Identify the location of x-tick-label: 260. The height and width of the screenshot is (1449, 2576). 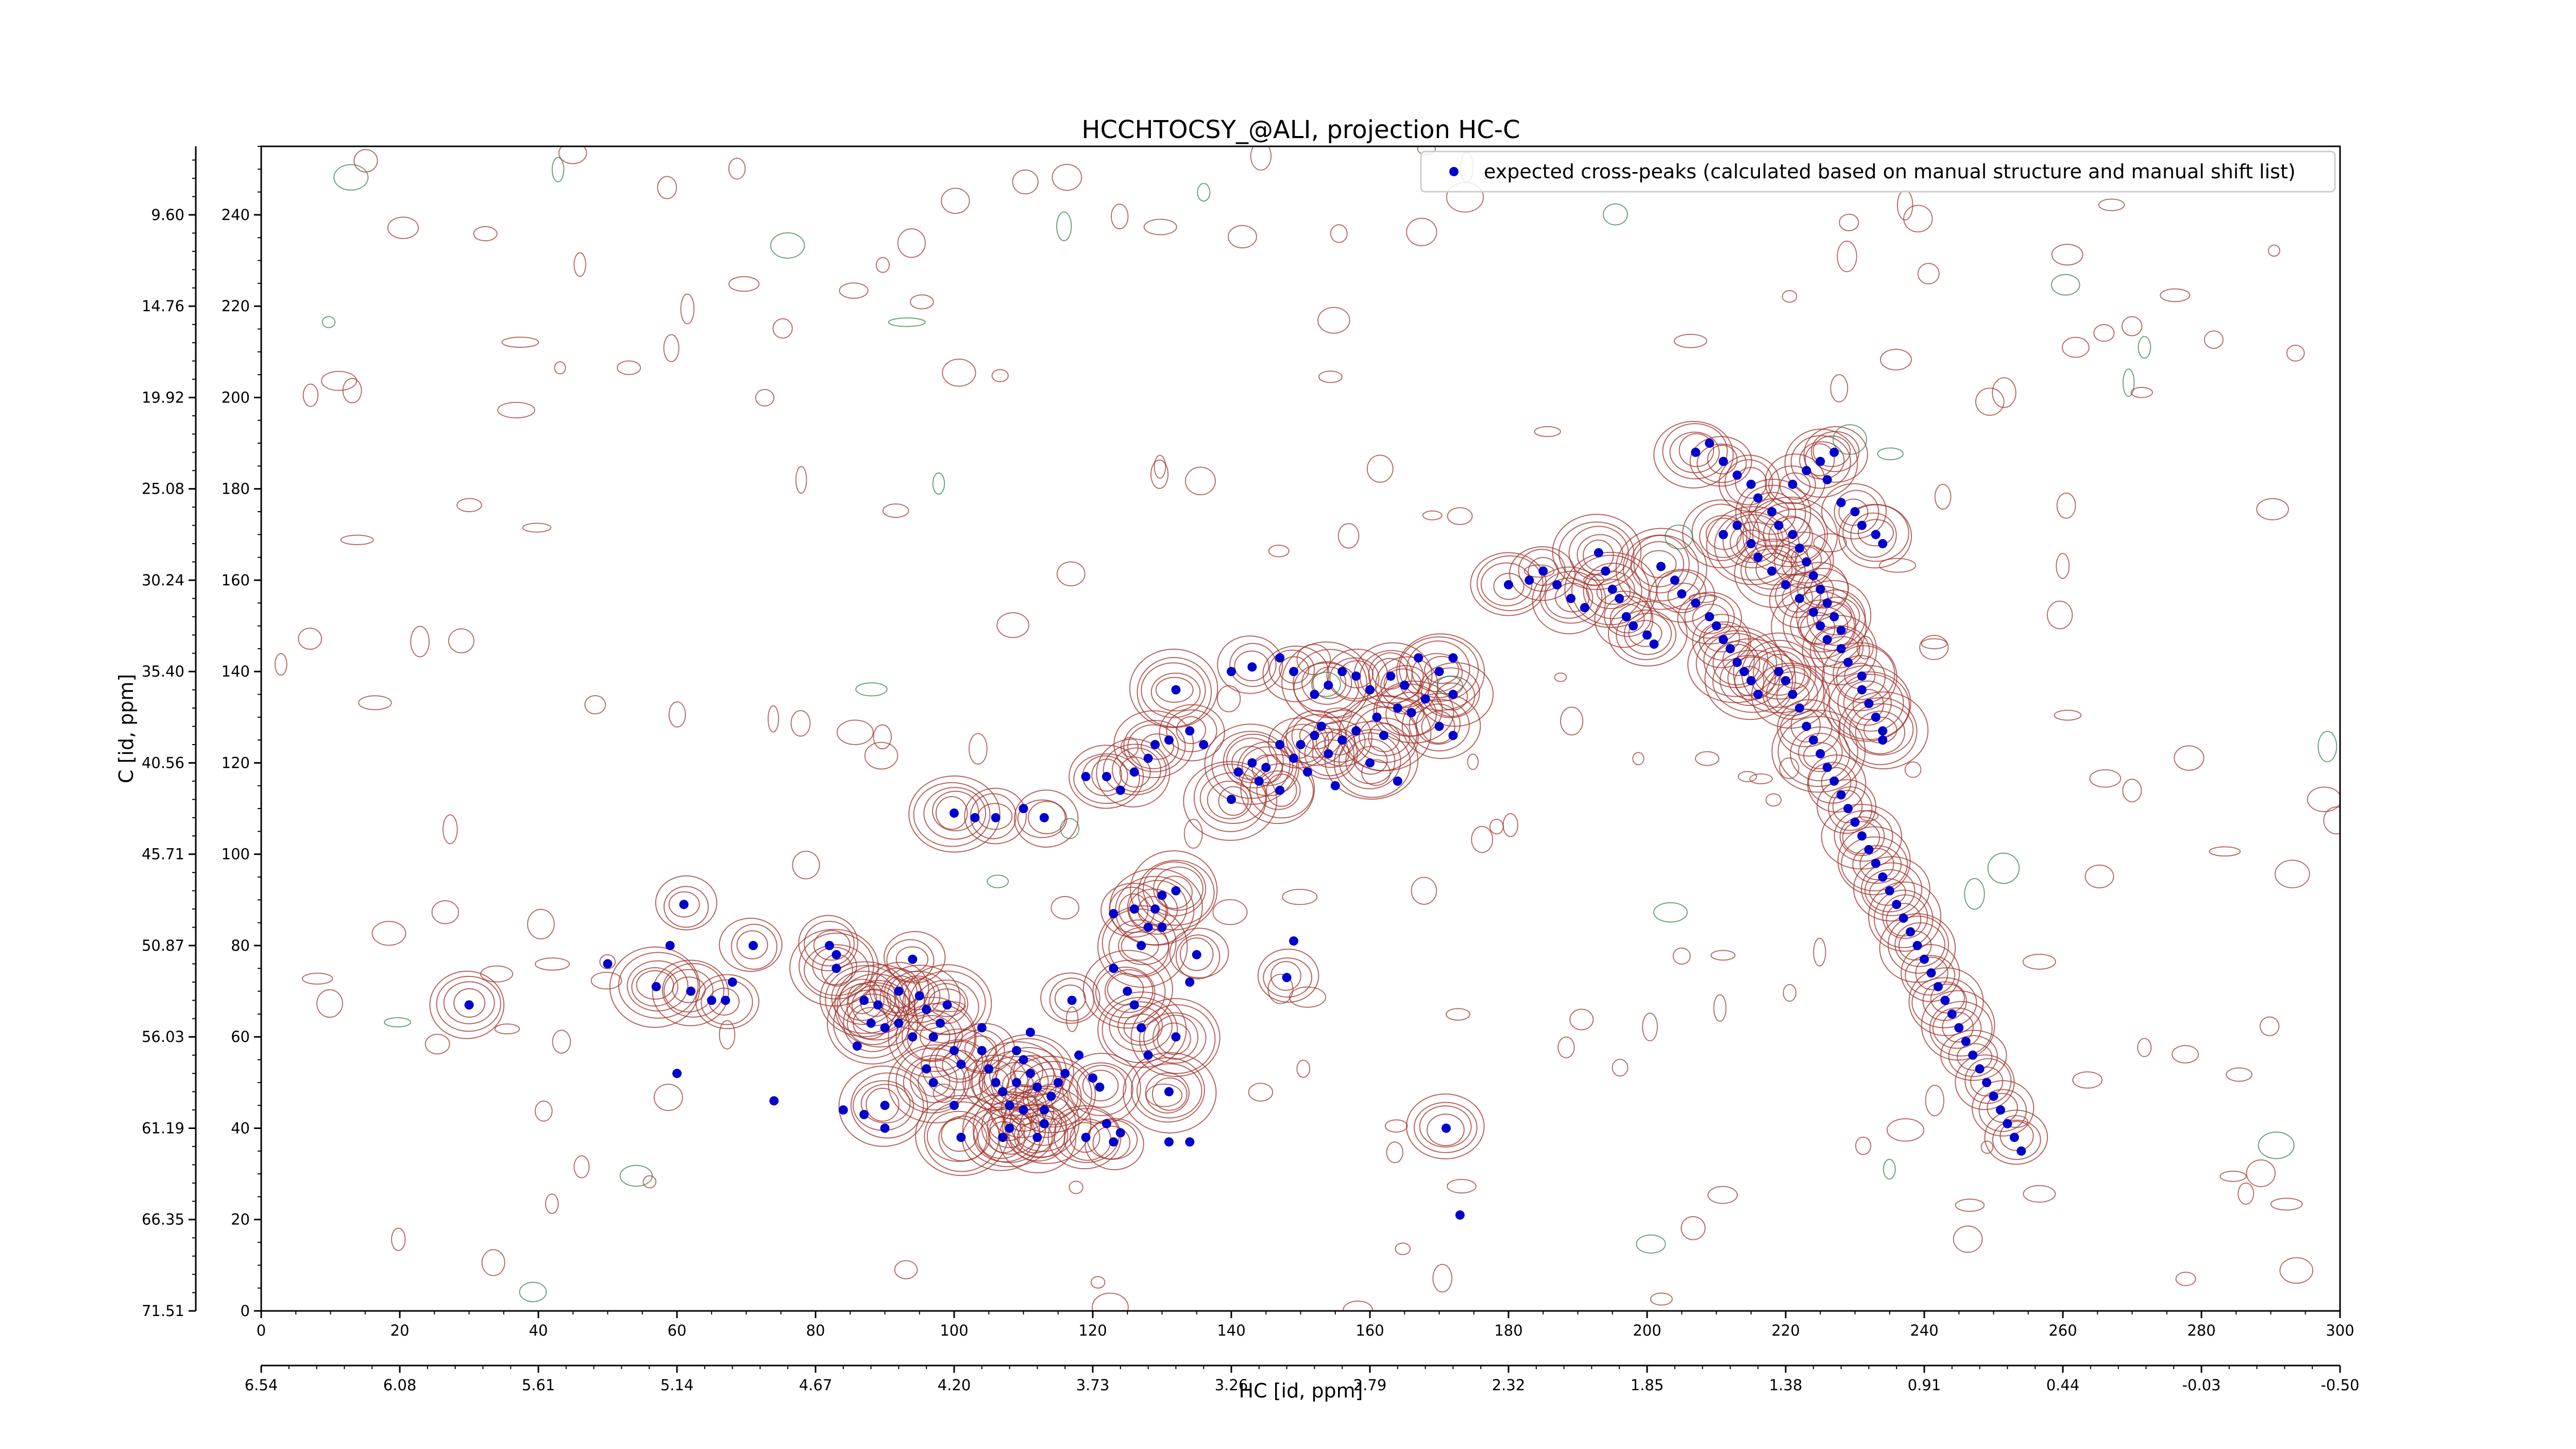
(2062, 1330).